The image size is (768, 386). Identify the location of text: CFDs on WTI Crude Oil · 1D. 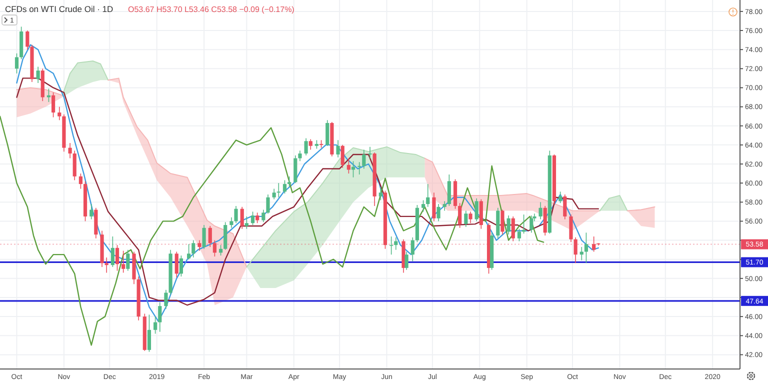
(59, 9).